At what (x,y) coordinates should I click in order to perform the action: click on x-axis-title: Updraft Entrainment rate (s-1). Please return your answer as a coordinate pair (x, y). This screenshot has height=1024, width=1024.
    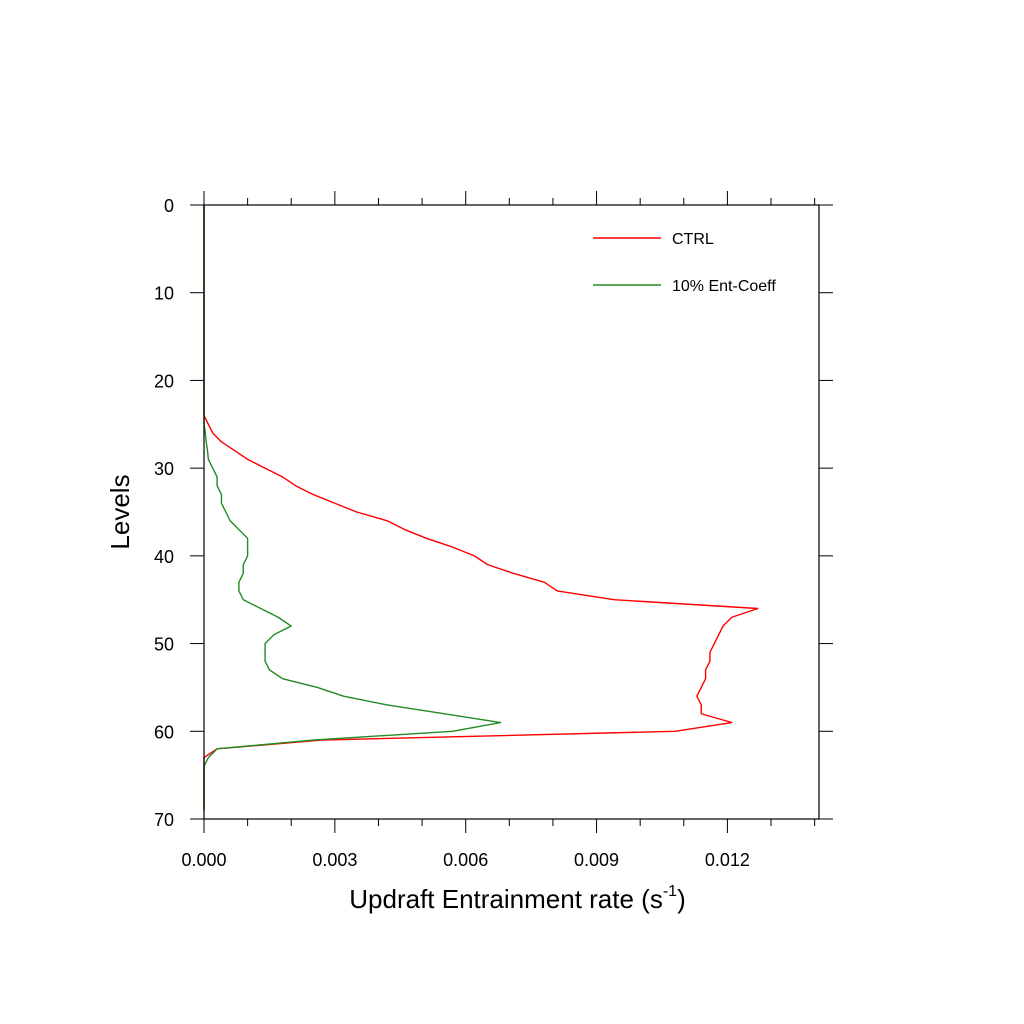
    Looking at the image, I should click on (517, 898).